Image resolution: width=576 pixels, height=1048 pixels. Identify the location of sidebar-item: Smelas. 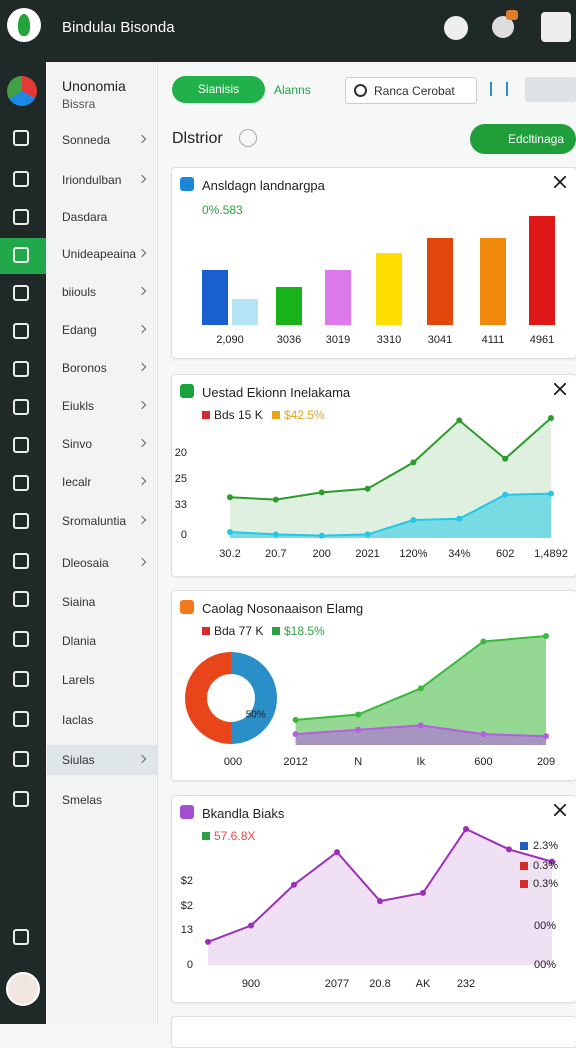
(82, 800).